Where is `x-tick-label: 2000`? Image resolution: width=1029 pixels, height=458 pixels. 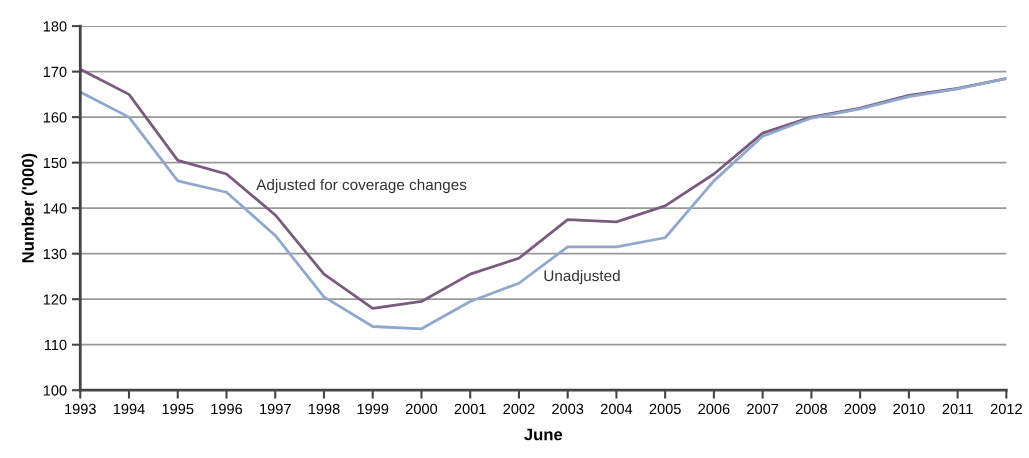 x-tick-label: 2000 is located at coordinates (421, 409).